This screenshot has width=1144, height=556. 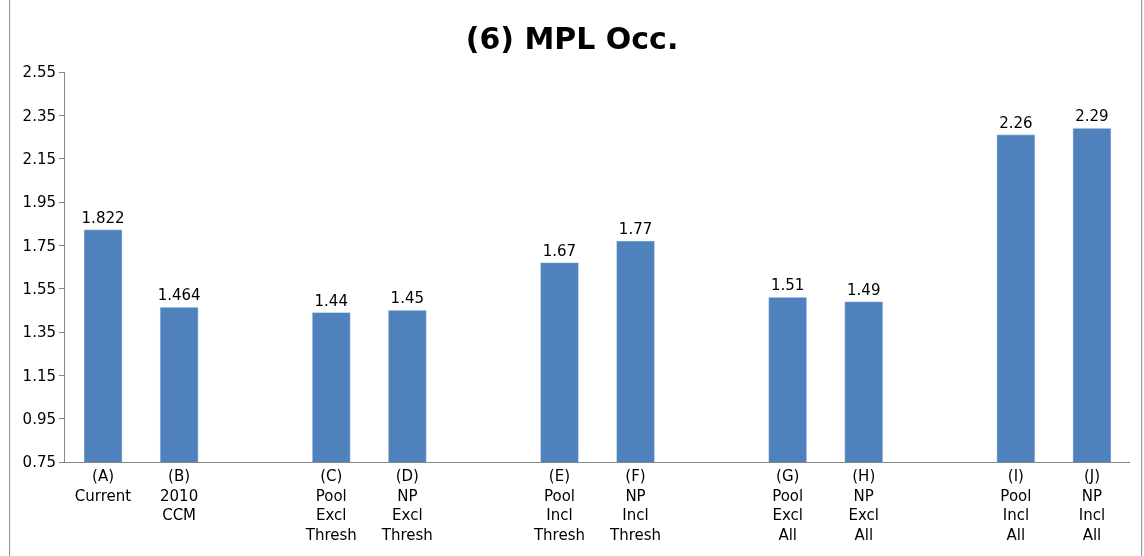 I want to click on y-tick-label: 1.95, so click(x=39, y=202).